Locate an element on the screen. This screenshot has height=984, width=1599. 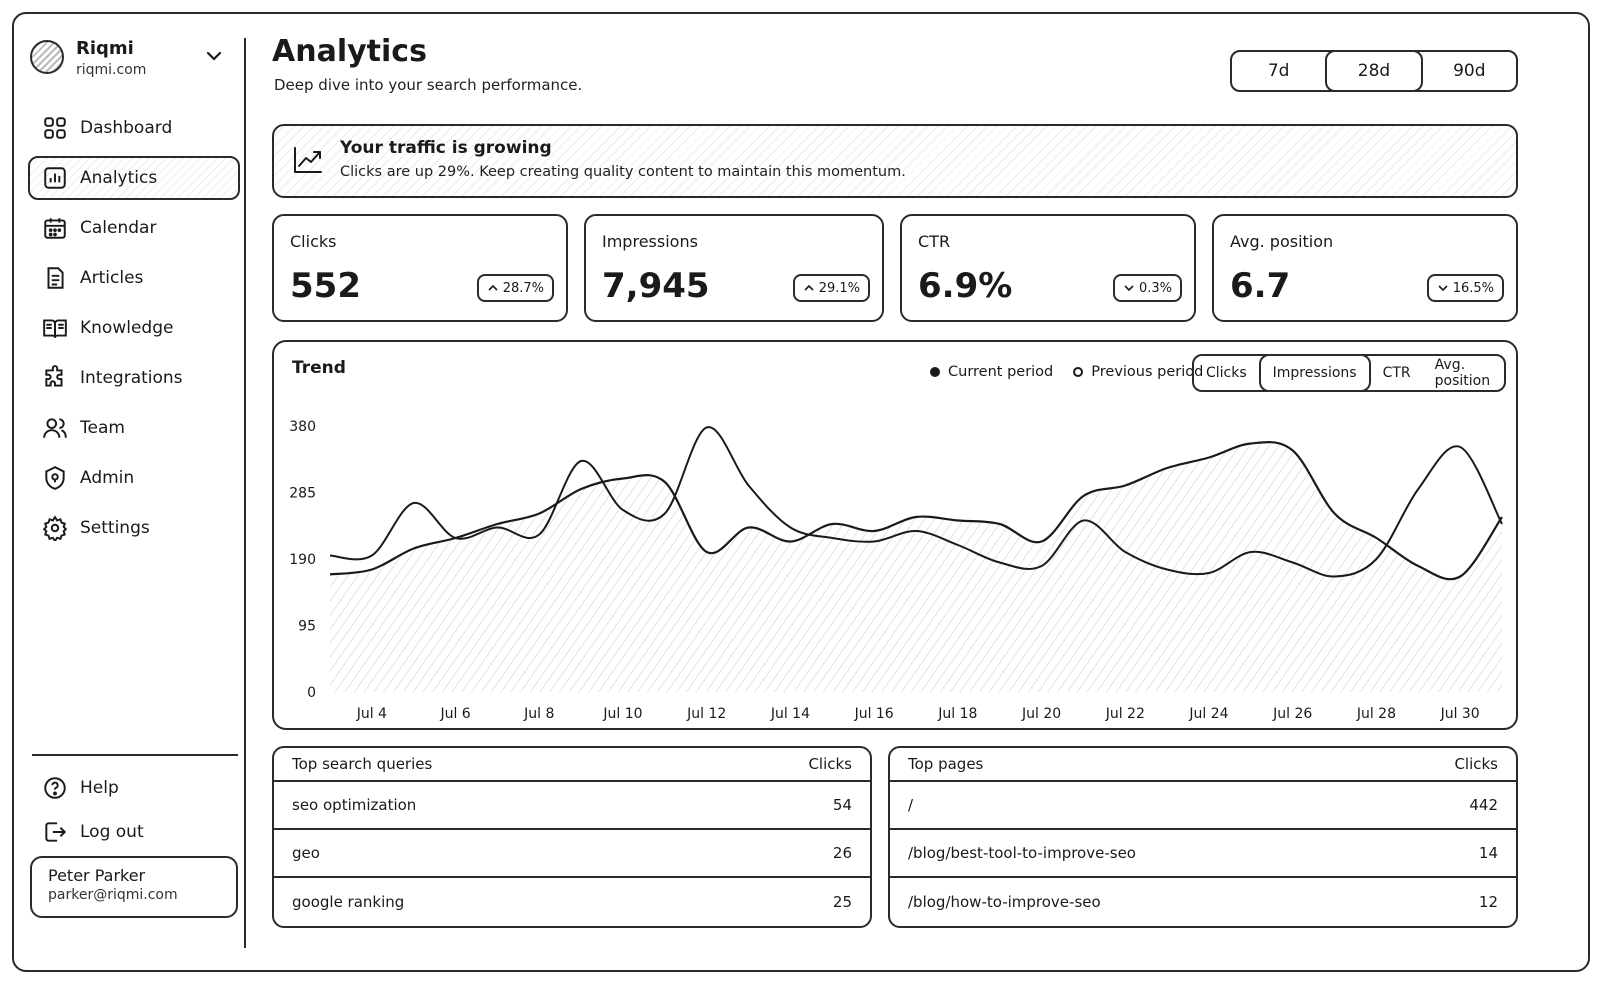
kpi-value: 6.7 is located at coordinates (1260, 286).